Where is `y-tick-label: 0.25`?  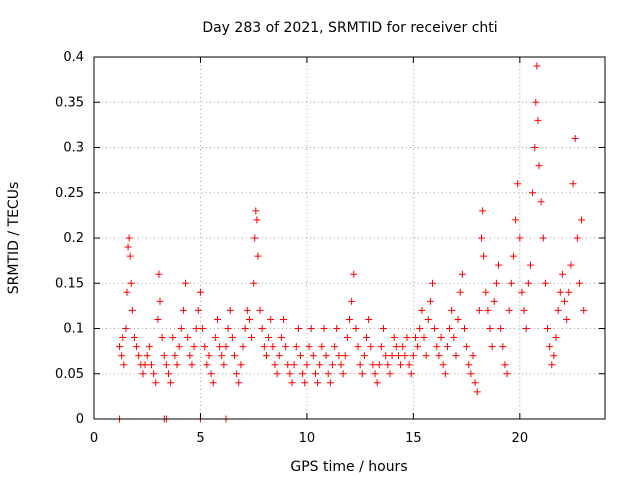 y-tick-label: 0.25 is located at coordinates (69, 193).